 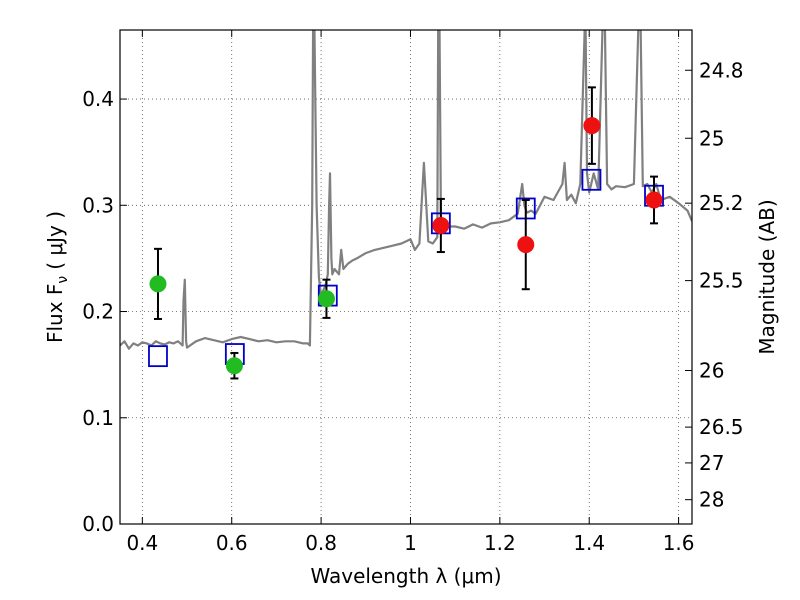 I want to click on mag-tick-label: 26, so click(x=711, y=370).